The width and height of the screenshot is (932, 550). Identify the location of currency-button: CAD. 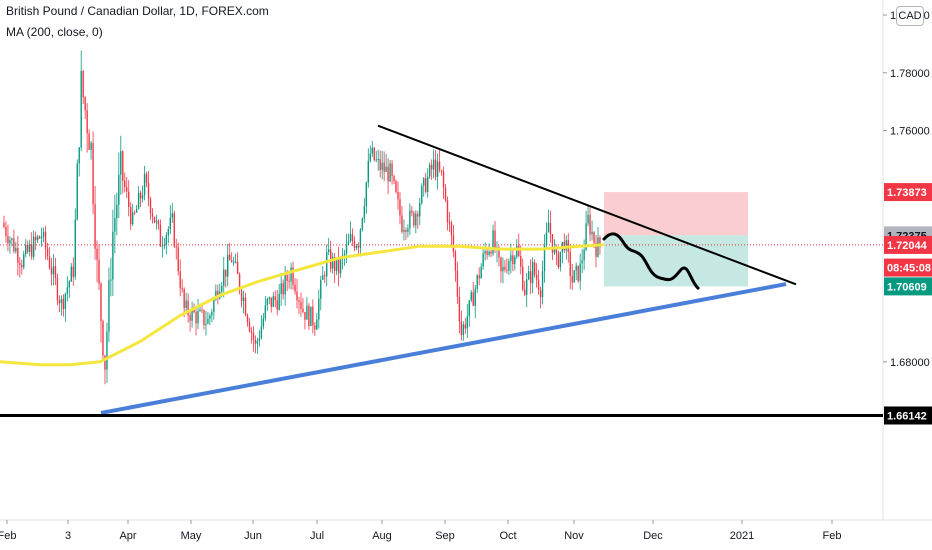
(910, 16).